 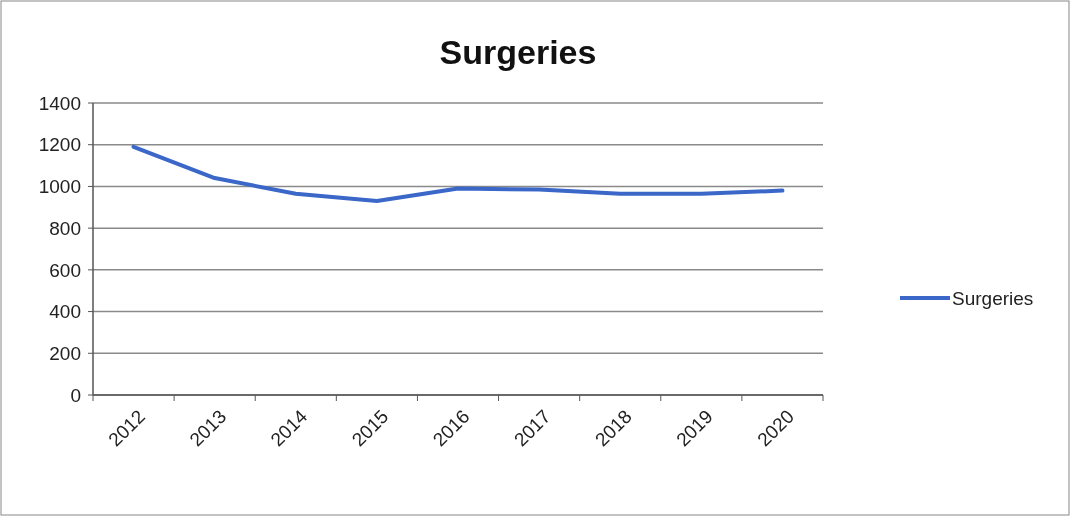 What do you see at coordinates (75, 395) in the screenshot?
I see `y-tick-label: 0` at bounding box center [75, 395].